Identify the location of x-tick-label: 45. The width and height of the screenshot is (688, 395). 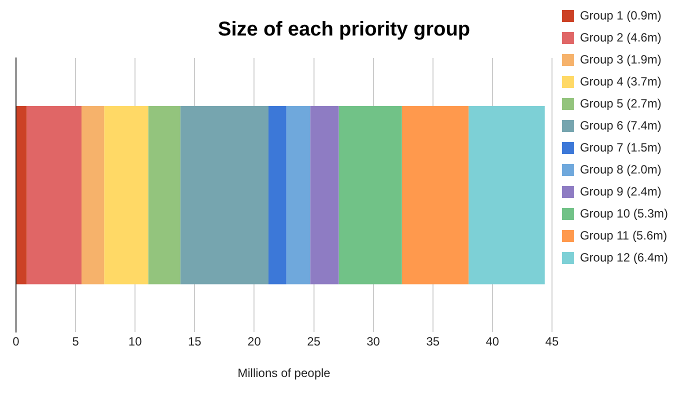
(552, 341).